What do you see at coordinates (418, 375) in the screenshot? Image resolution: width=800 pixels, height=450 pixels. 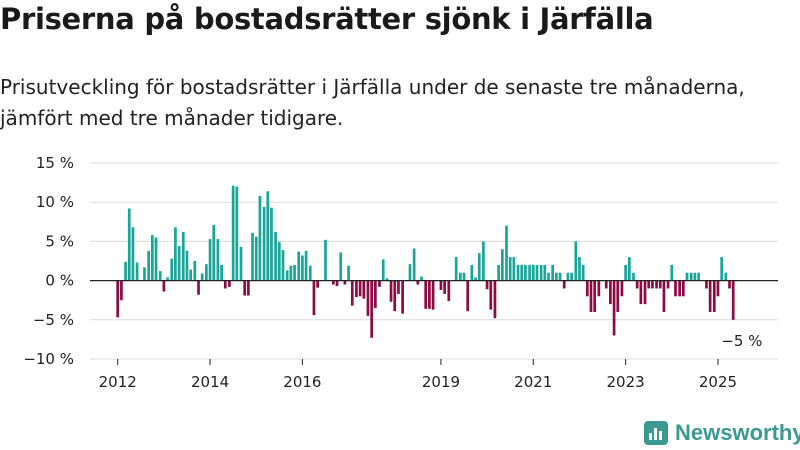 I see `x-axis: 2012 2014 2016 2019 2021 2023 2025` at bounding box center [418, 375].